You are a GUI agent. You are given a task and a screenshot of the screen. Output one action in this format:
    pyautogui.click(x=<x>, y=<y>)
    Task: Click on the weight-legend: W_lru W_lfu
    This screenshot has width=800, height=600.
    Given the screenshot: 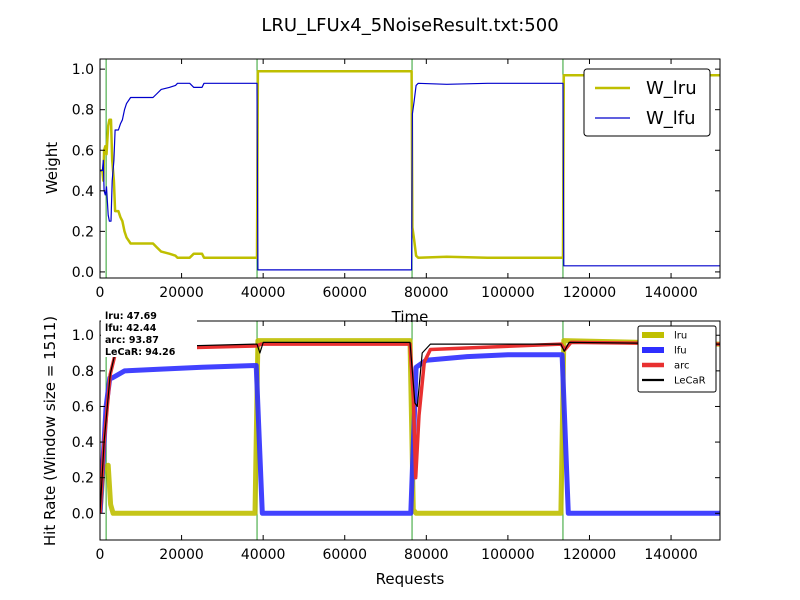 What is the action you would take?
    pyautogui.click(x=647, y=102)
    